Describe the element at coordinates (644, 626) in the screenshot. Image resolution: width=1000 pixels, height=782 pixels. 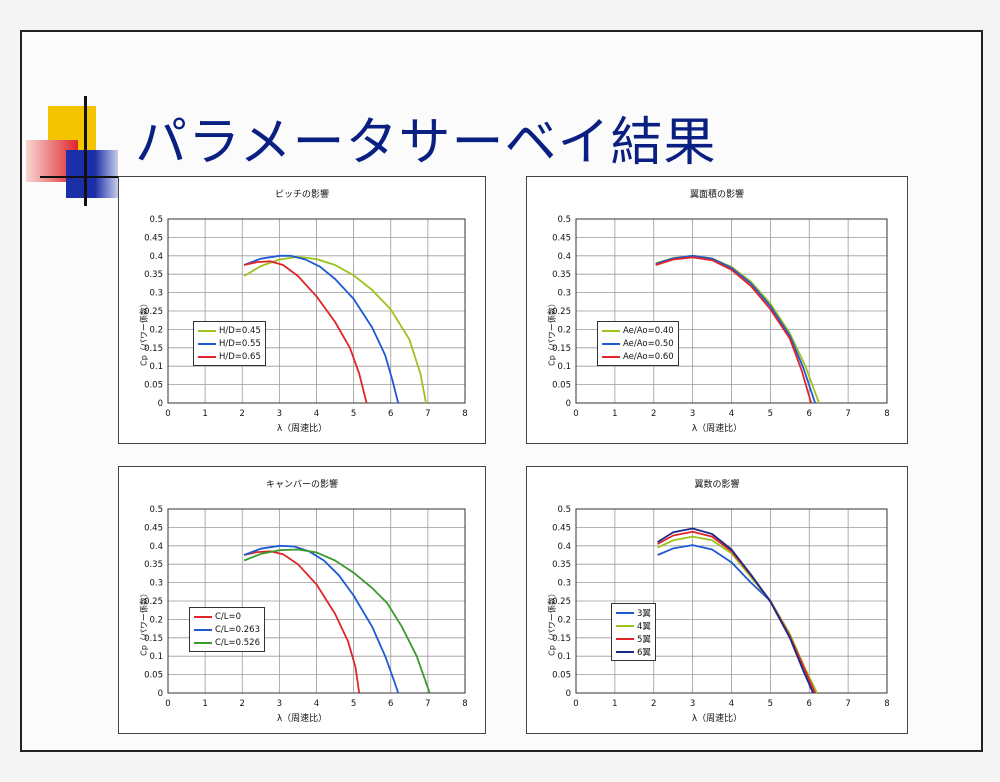
I see `legend-label: 4翼` at that location.